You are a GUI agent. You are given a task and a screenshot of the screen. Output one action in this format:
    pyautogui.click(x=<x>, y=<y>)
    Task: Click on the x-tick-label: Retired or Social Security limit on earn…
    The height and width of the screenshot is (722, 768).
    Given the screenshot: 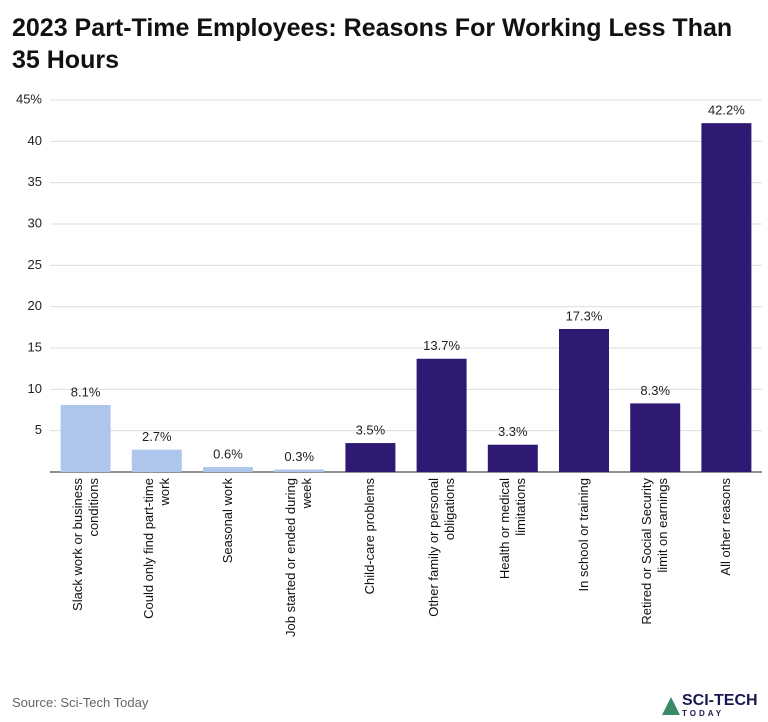 What is the action you would take?
    pyautogui.click(x=655, y=551)
    